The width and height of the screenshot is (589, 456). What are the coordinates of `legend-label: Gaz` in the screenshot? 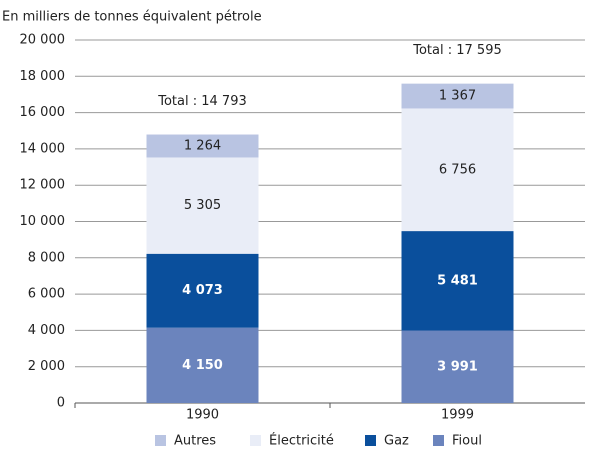 It's located at (396, 441).